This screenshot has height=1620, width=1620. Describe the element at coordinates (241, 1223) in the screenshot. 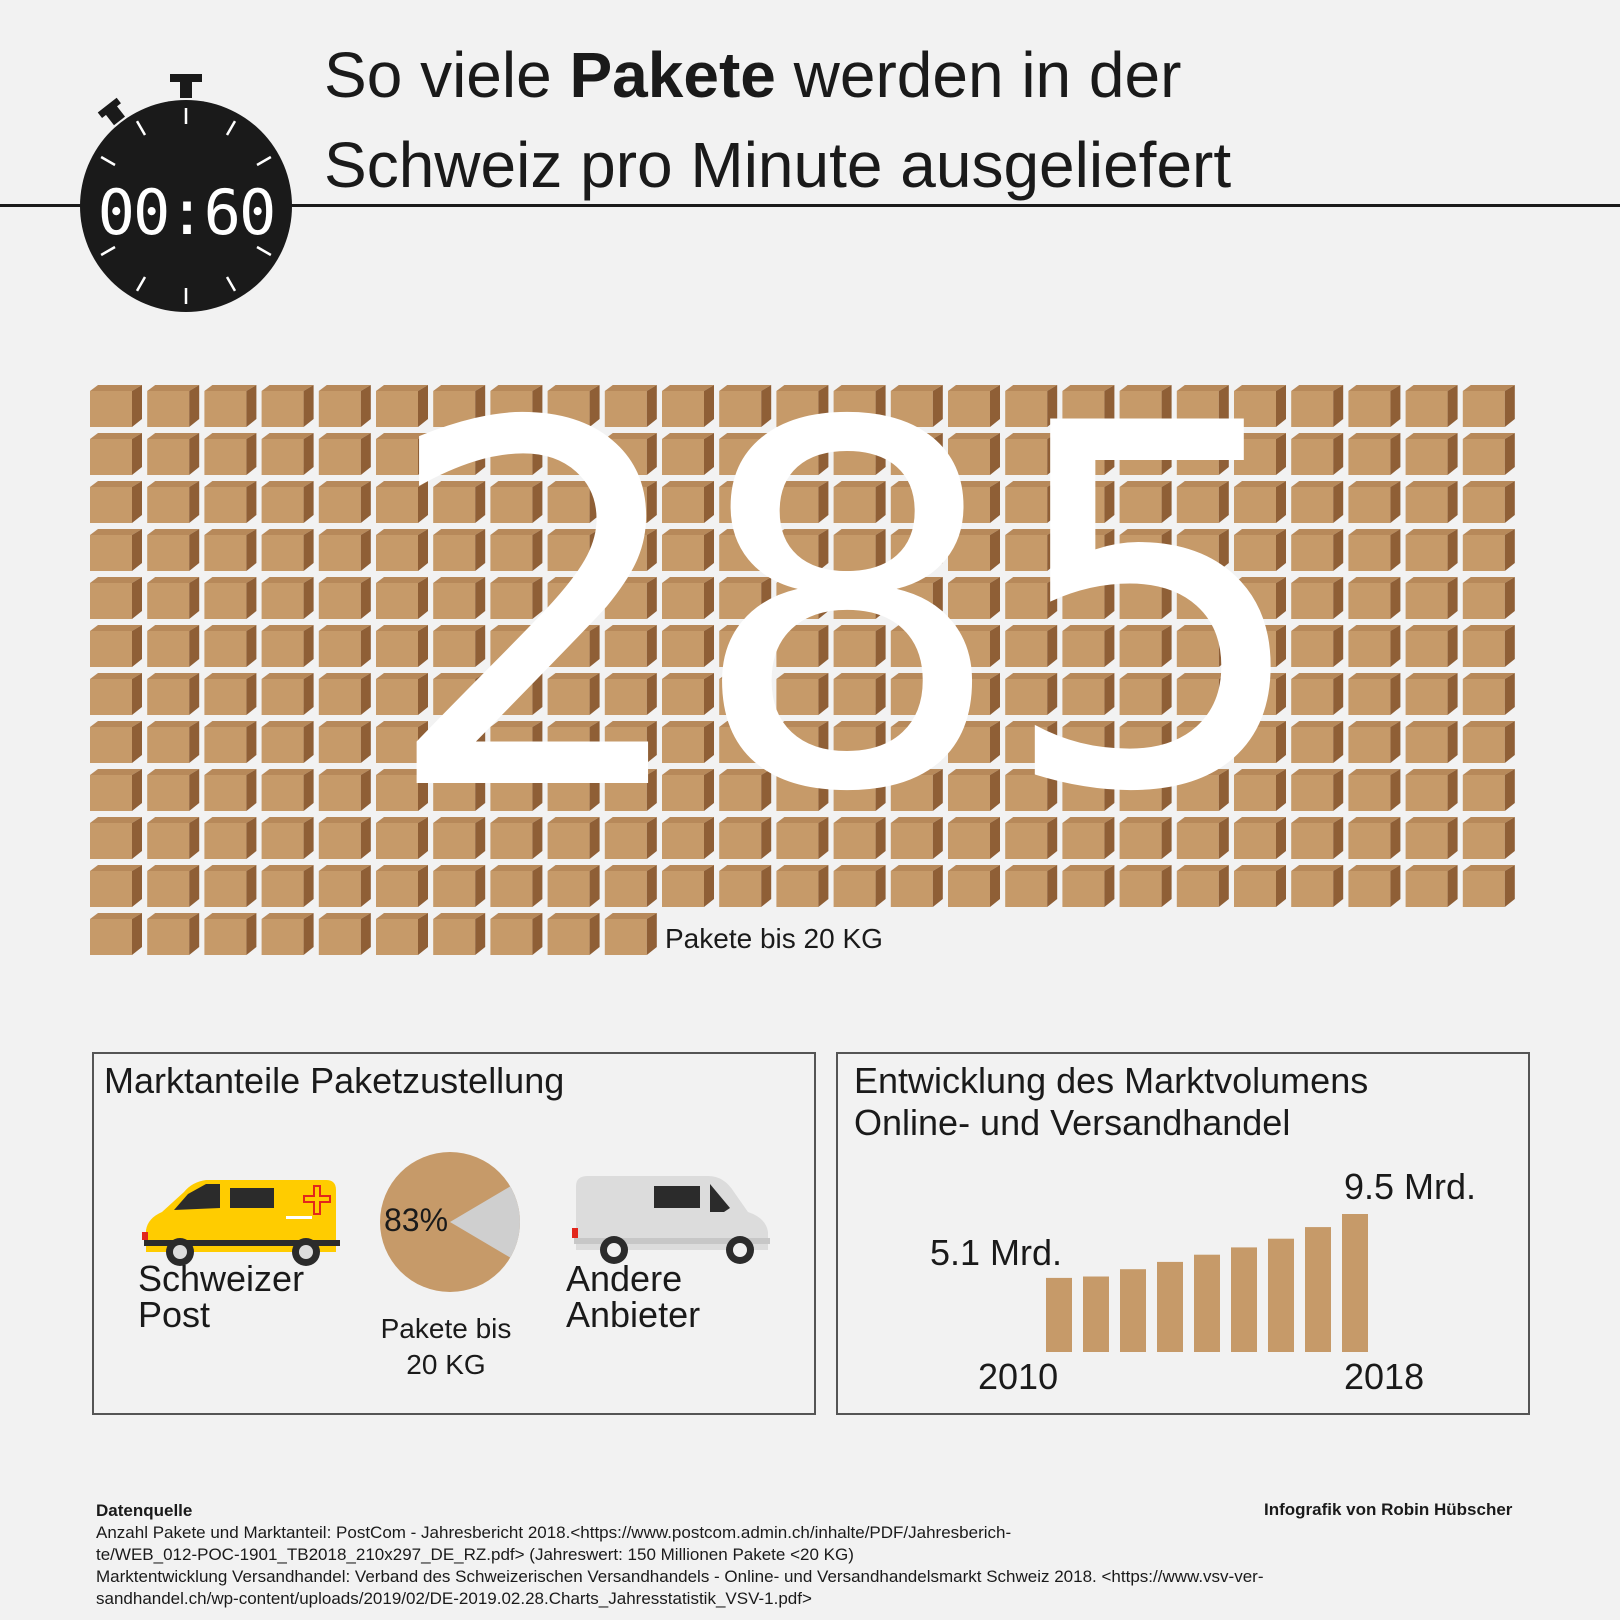

I see `post-van-icon` at that location.